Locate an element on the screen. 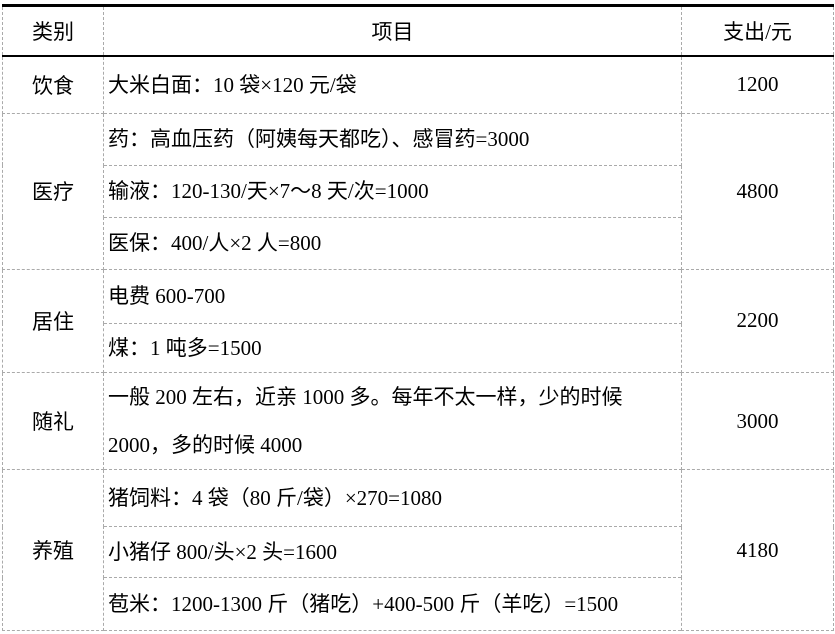  table-row-medical-3: 医保：400/人×2 人=800 is located at coordinates (418, 243).